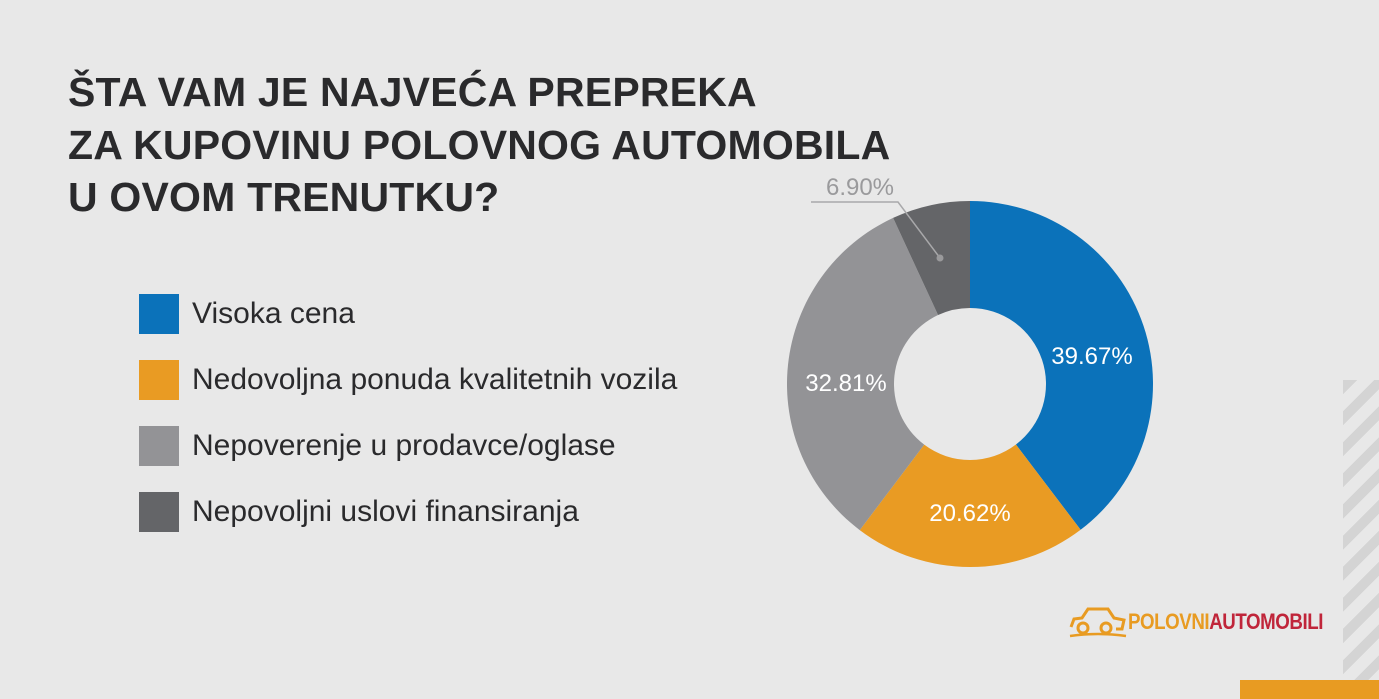  What do you see at coordinates (940, 258) in the screenshot?
I see `leader-dot` at bounding box center [940, 258].